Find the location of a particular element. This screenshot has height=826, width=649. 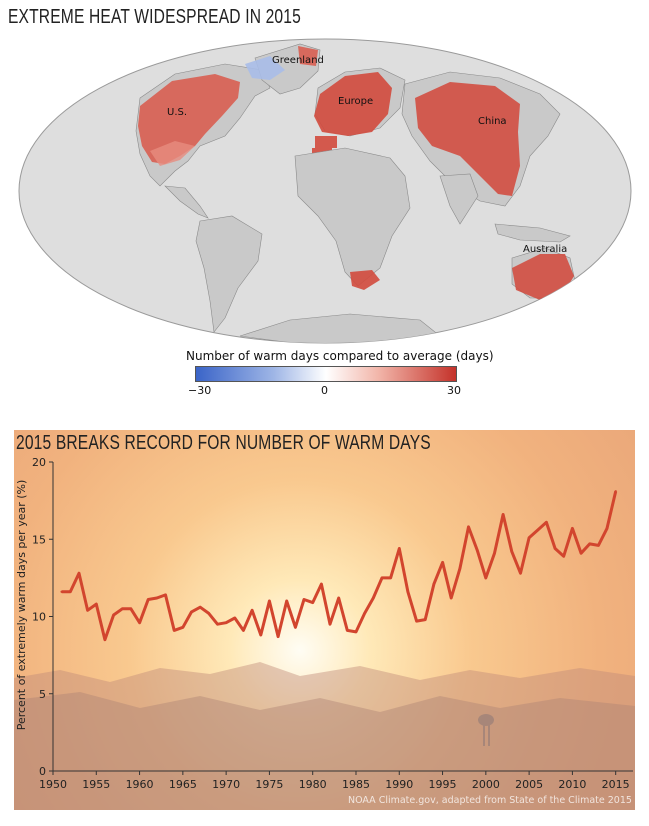

x-tick-label: 2015 is located at coordinates (616, 784).